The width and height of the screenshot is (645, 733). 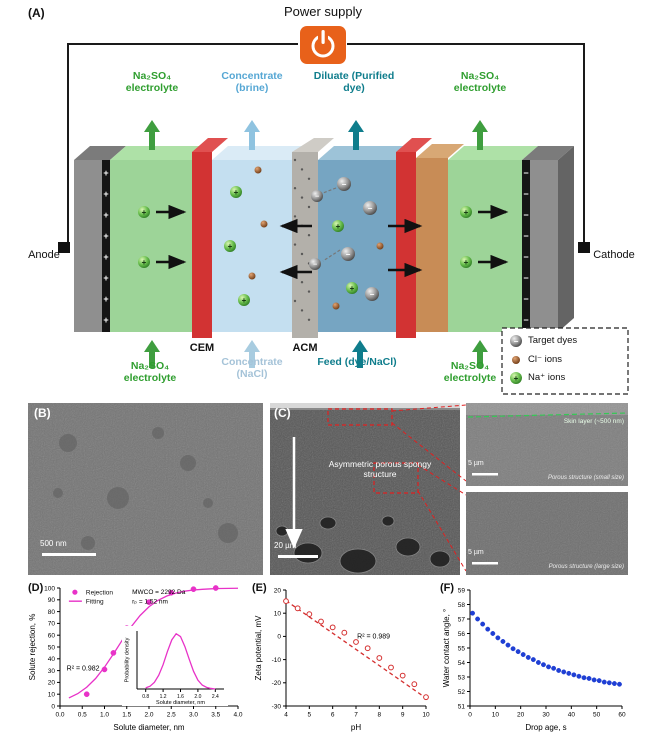 What do you see at coordinates (344, 239) in the screenshot?
I see `dye-molecules: − − − − − −` at bounding box center [344, 239].